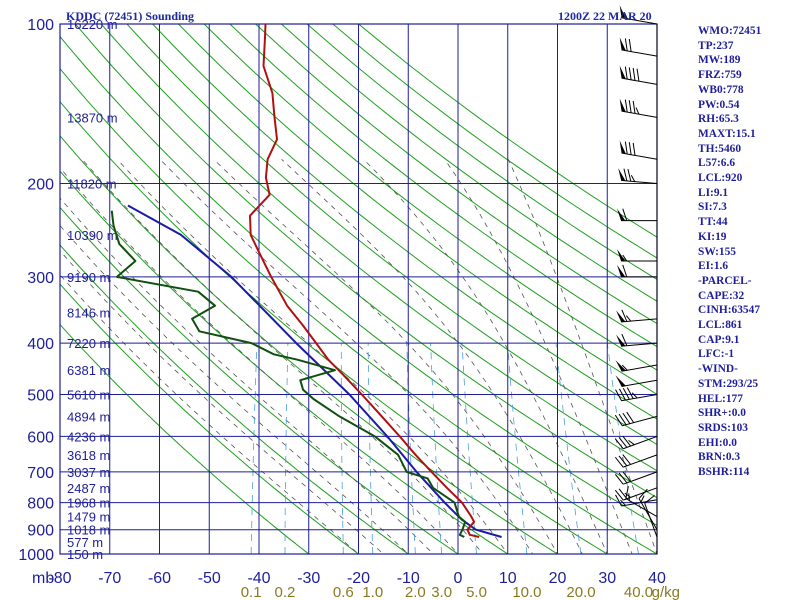 Image resolution: width=800 pixels, height=600 pixels. Describe the element at coordinates (724, 472) in the screenshot. I see `index-line: BSHR:114` at that location.